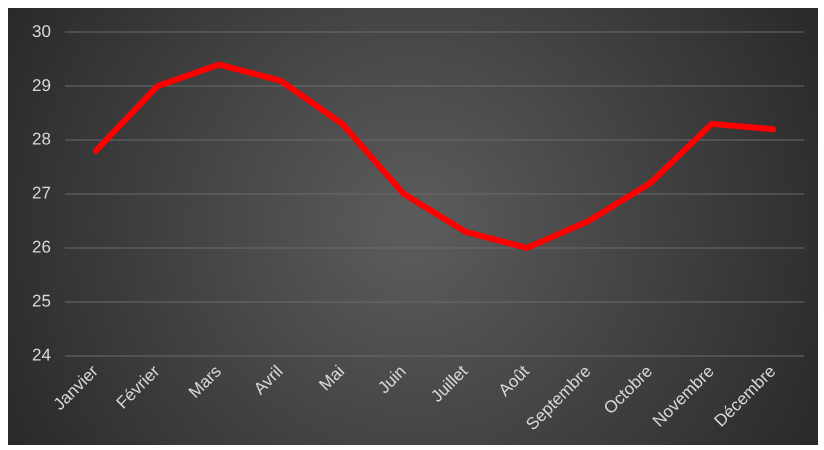 The width and height of the screenshot is (824, 450). Describe the element at coordinates (41, 193) in the screenshot. I see `y-tick-label: 27` at that location.